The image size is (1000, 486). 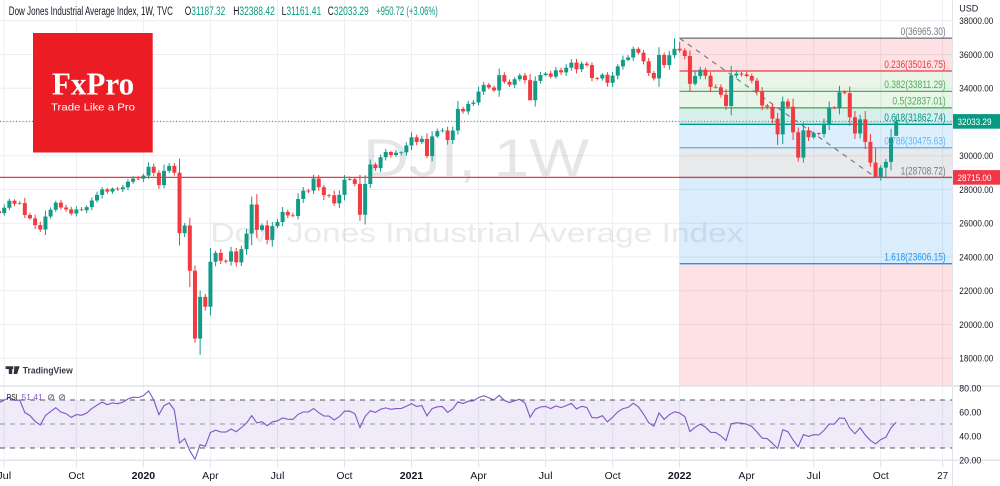 What do you see at coordinates (975, 178) in the screenshot?
I see `svg-text: 28715.00` at bounding box center [975, 178].